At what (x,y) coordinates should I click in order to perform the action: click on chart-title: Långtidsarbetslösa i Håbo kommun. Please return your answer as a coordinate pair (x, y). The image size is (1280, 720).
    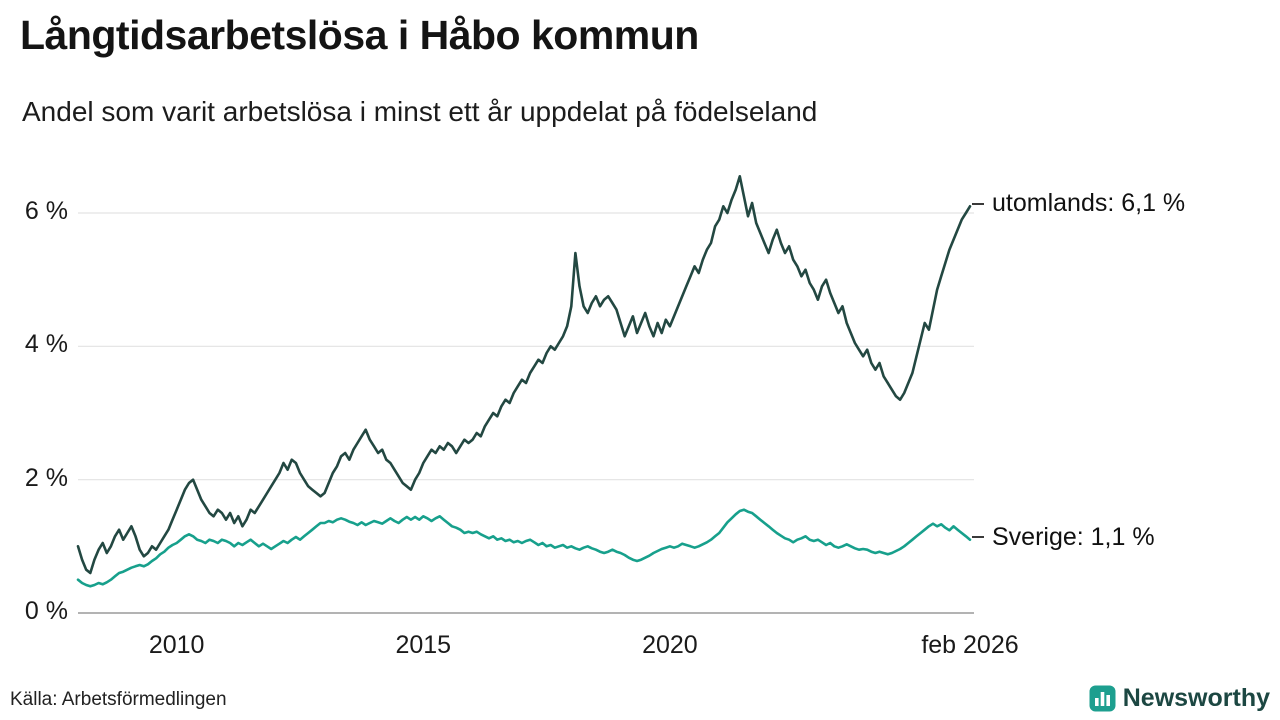
    Looking at the image, I should click on (359, 35).